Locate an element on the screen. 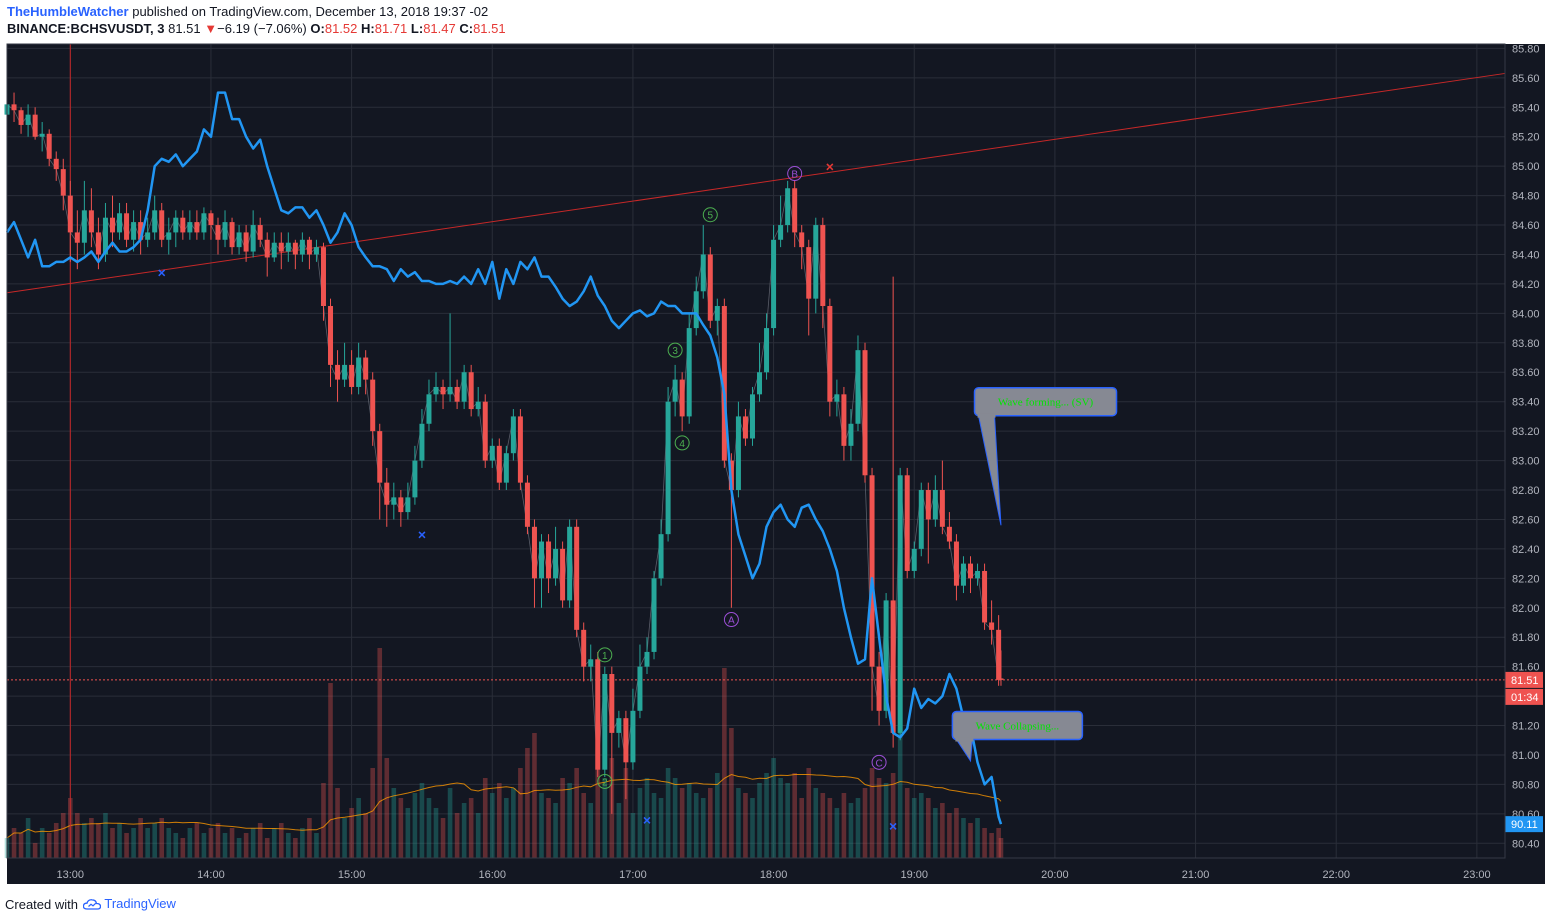 The width and height of the screenshot is (1551, 922). author-link: TheHumbleWatcher is located at coordinates (68, 11).